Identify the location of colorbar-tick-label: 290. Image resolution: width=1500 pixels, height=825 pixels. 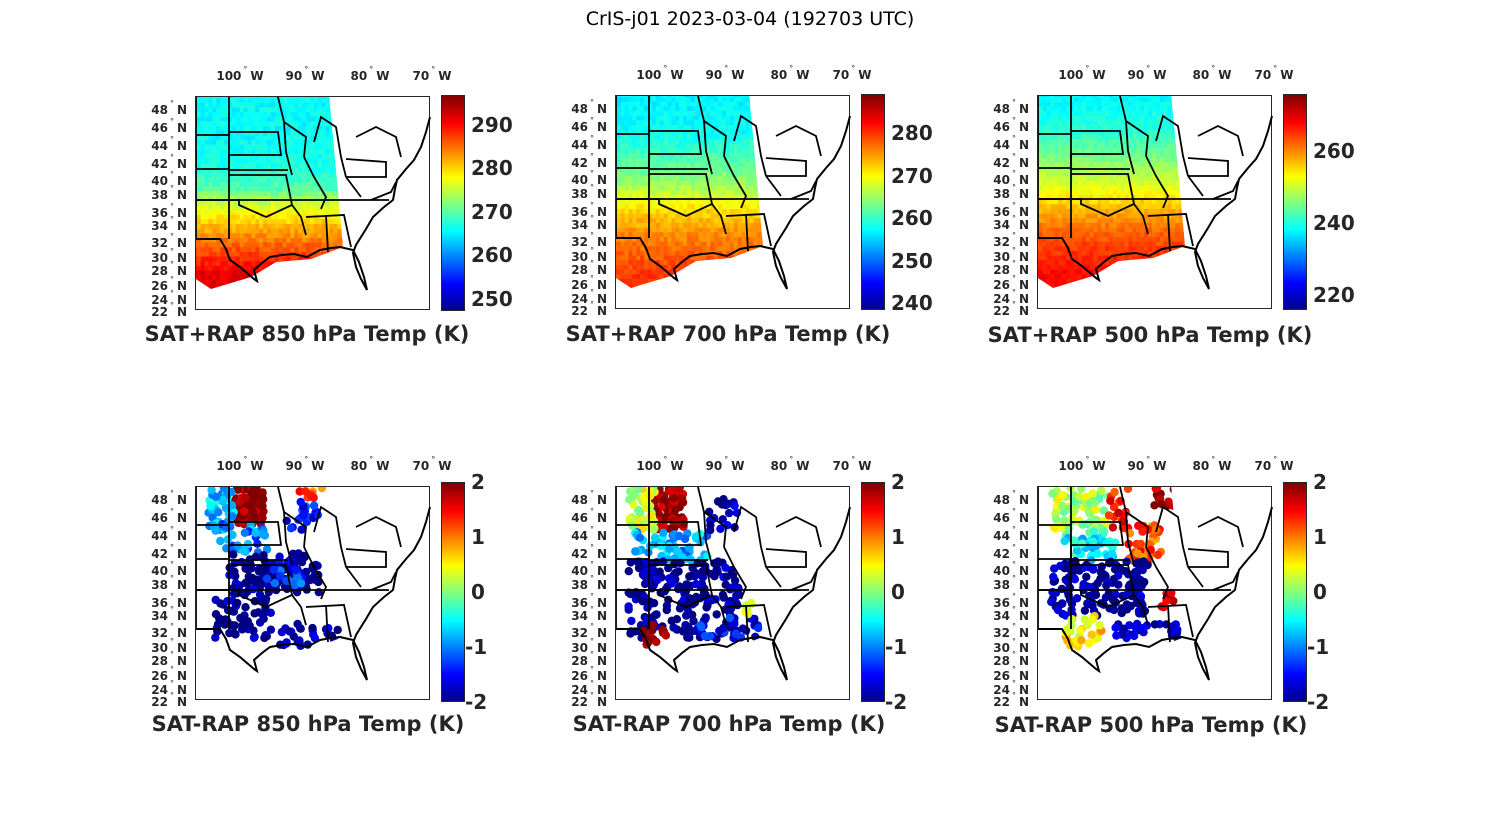
(492, 124).